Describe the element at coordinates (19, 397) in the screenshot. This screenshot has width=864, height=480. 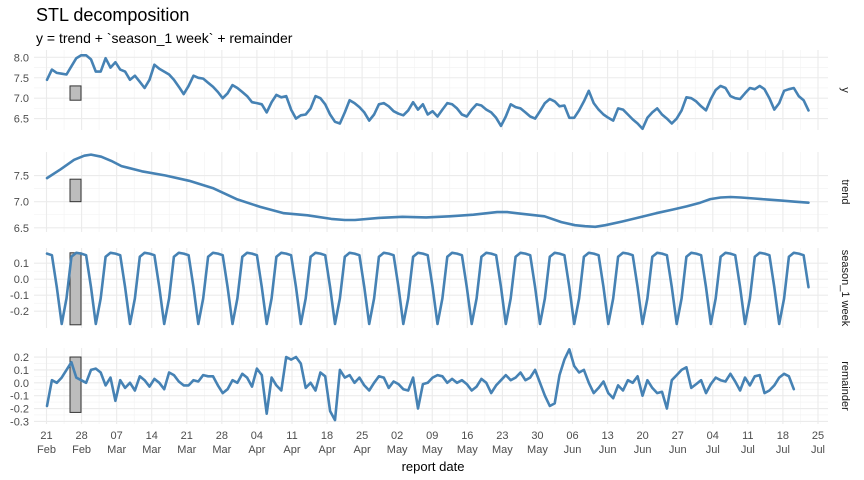
I see `panel-3-y-tick-label: -0.1` at that location.